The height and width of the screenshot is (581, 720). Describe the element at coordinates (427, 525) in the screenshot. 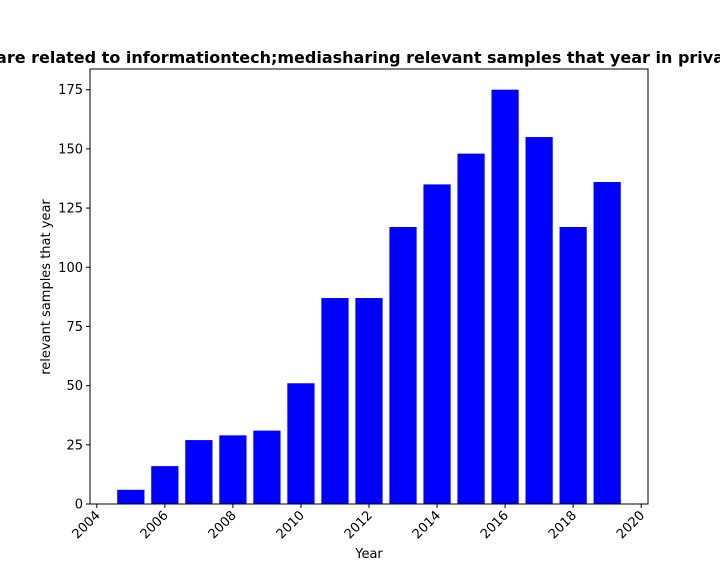

I see `x-tick-label-2014: 2014` at that location.